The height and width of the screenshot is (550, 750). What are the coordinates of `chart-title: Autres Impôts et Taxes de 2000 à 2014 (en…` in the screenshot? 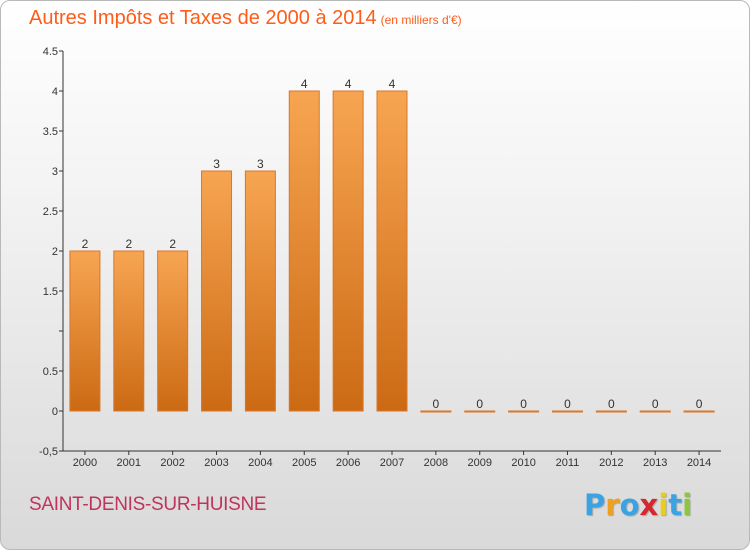 It's located at (245, 18).